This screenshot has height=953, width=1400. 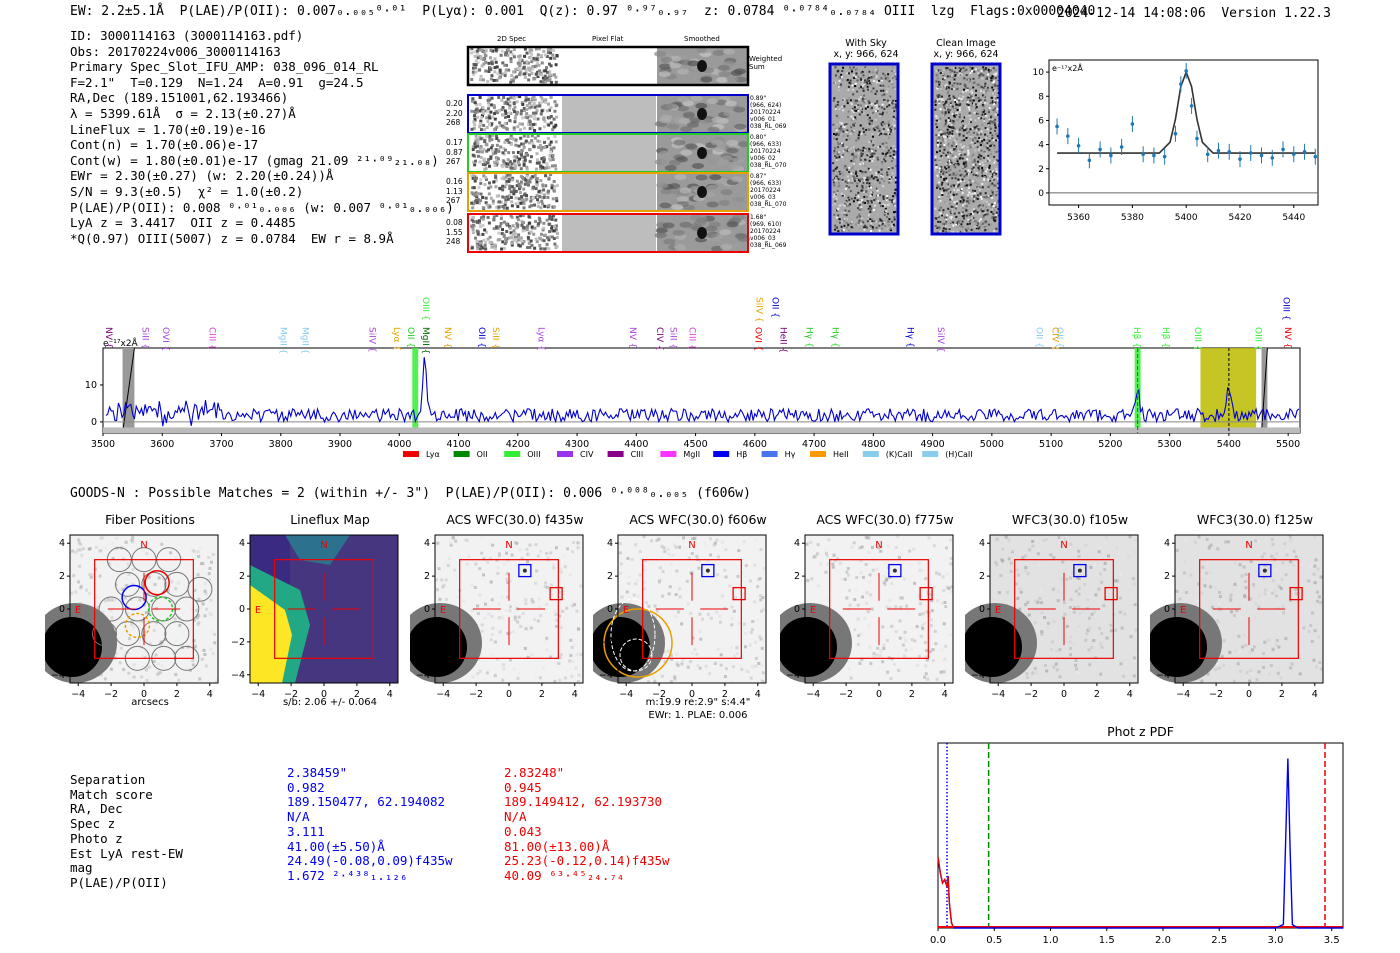 What do you see at coordinates (357, 694) in the screenshot?
I see `x-tick-label: 2` at bounding box center [357, 694].